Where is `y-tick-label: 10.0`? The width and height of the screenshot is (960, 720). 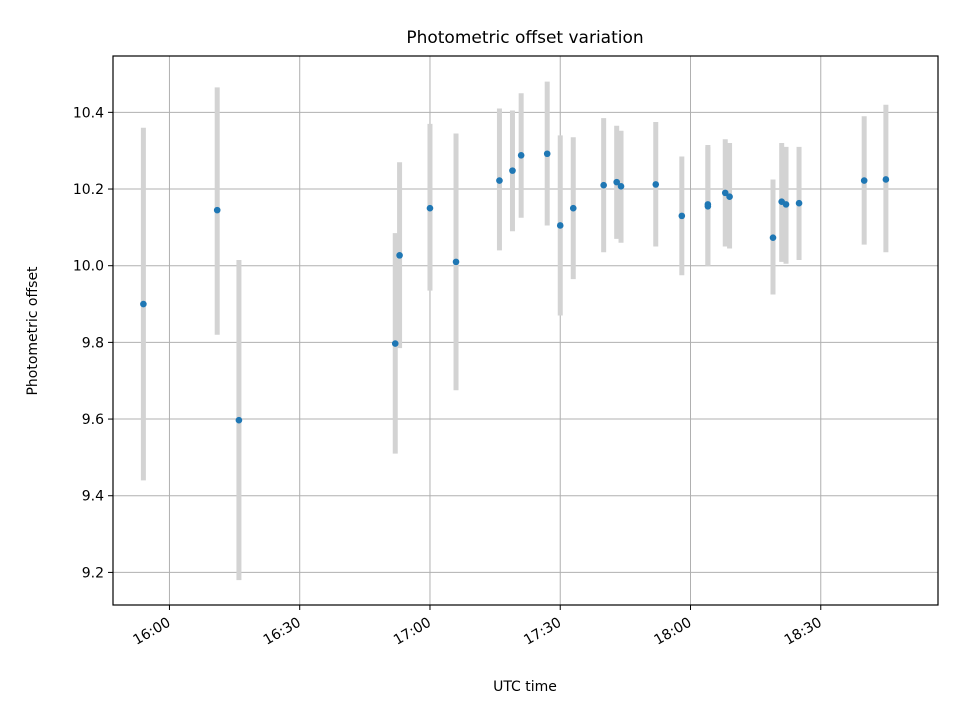
y-tick-label: 10.0 is located at coordinates (88, 267).